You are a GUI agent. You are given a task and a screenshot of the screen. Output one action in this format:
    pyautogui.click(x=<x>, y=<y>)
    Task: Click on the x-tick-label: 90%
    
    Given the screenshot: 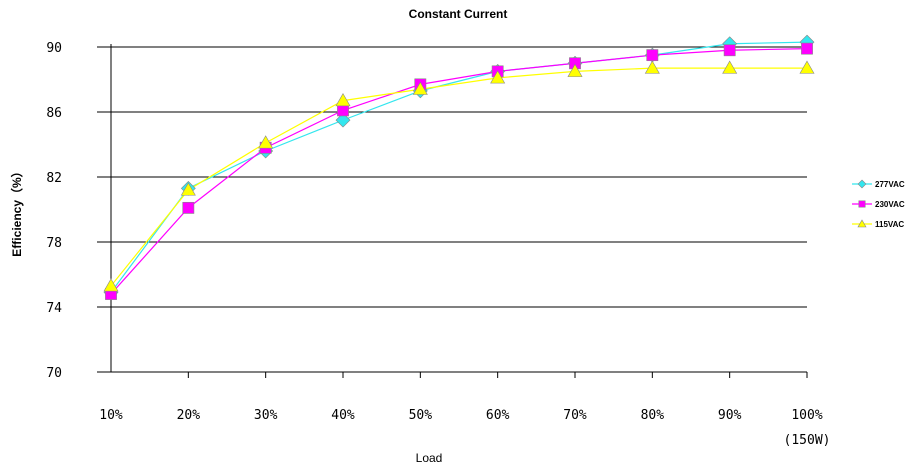 What is the action you would take?
    pyautogui.click(x=730, y=415)
    